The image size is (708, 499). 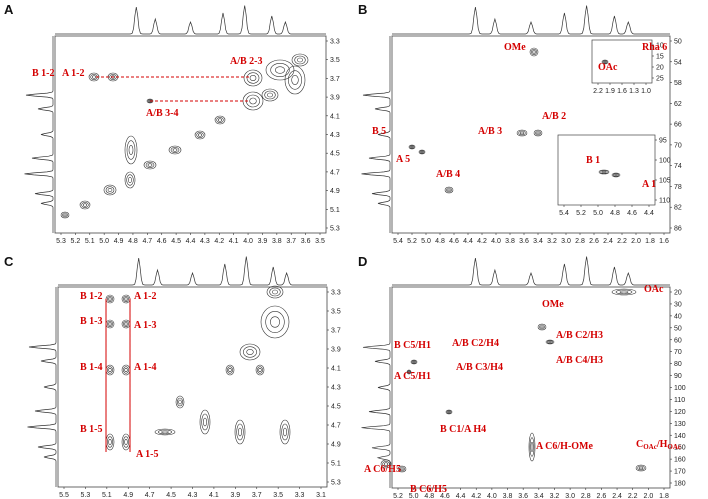 I want to click on x-tick-label: 3.2, so click(x=555, y=496).